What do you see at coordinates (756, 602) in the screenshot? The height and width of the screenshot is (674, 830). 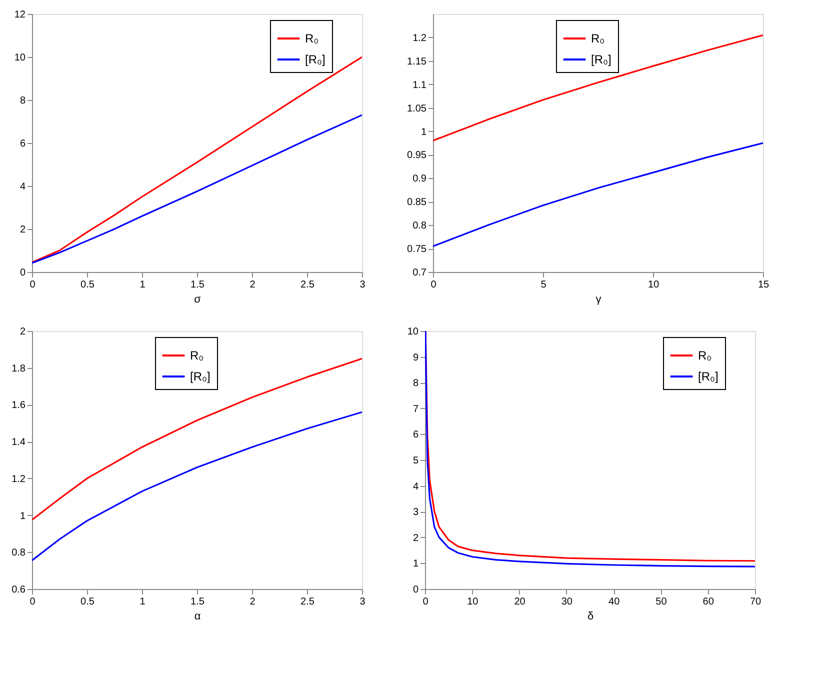 I see `x-tick-label: 70` at bounding box center [756, 602].